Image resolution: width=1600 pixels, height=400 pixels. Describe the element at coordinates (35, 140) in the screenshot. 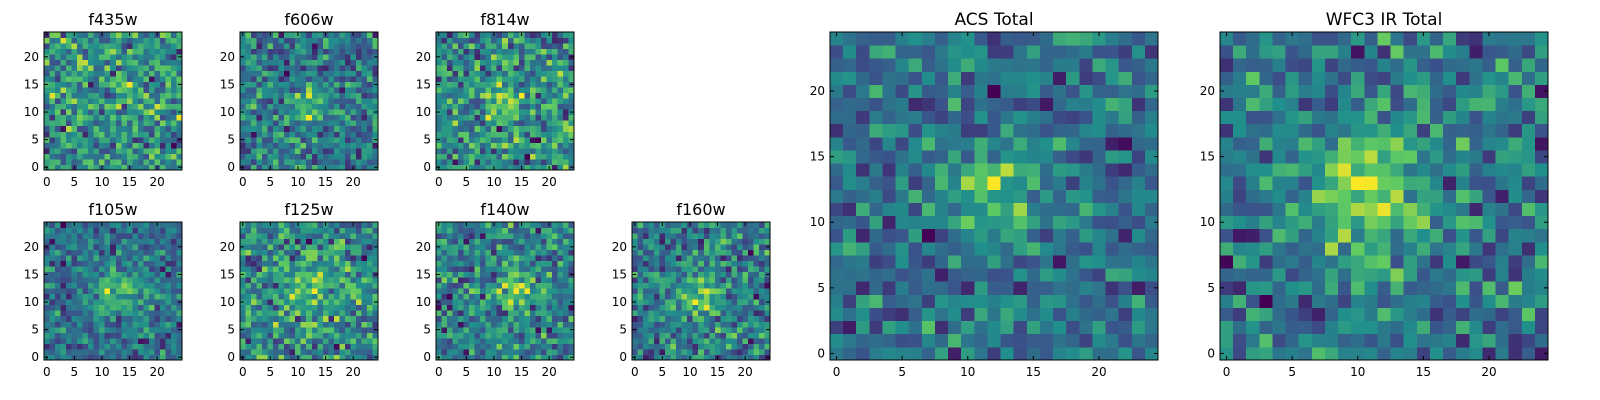

I see `y-tick-label: 5` at that location.